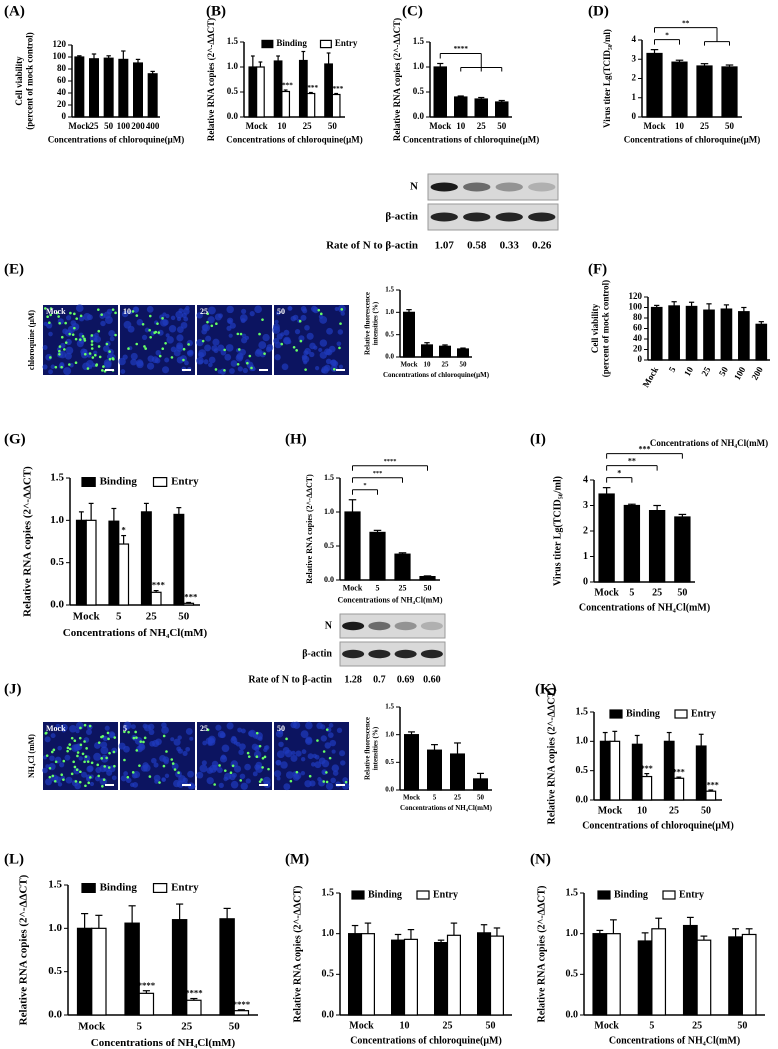 Image resolution: width=778 pixels, height=1049 pixels. Describe the element at coordinates (645, 448) in the screenshot. I see `bracket-label: ***` at that location.